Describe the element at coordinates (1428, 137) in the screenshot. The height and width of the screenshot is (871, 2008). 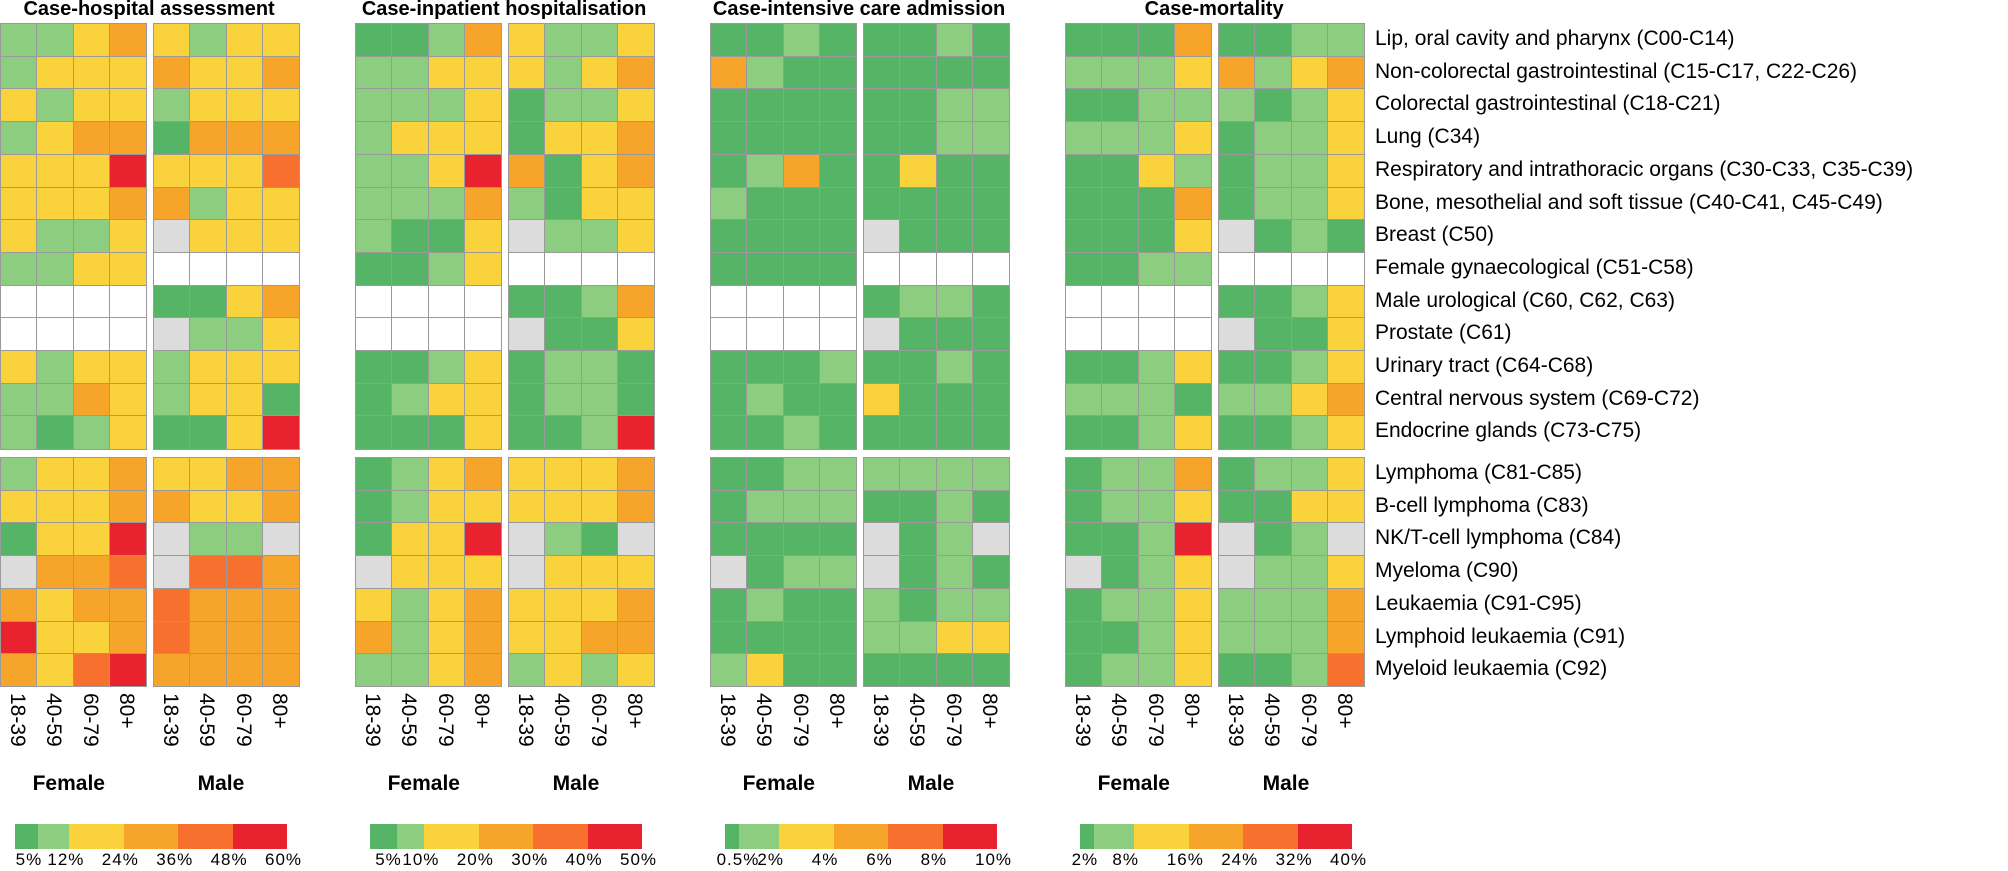
I see `row-label: Lung (C34)` at that location.